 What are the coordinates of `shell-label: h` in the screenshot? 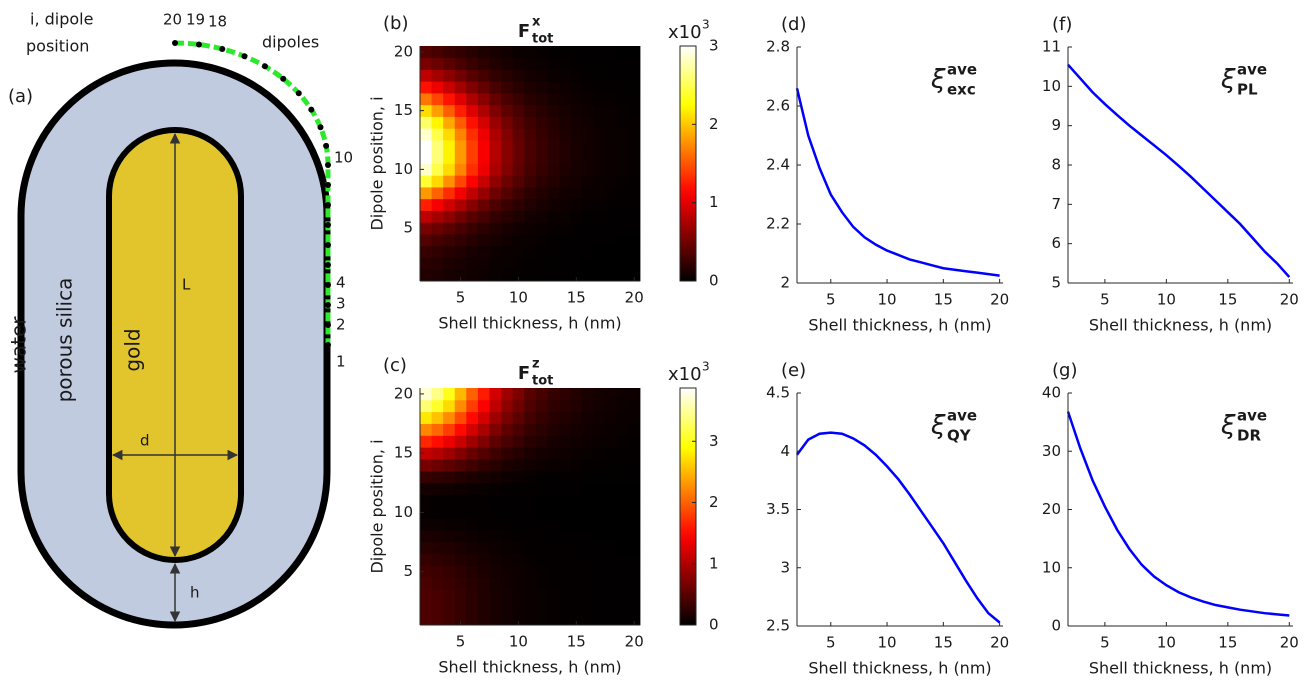 It's located at (195, 593).